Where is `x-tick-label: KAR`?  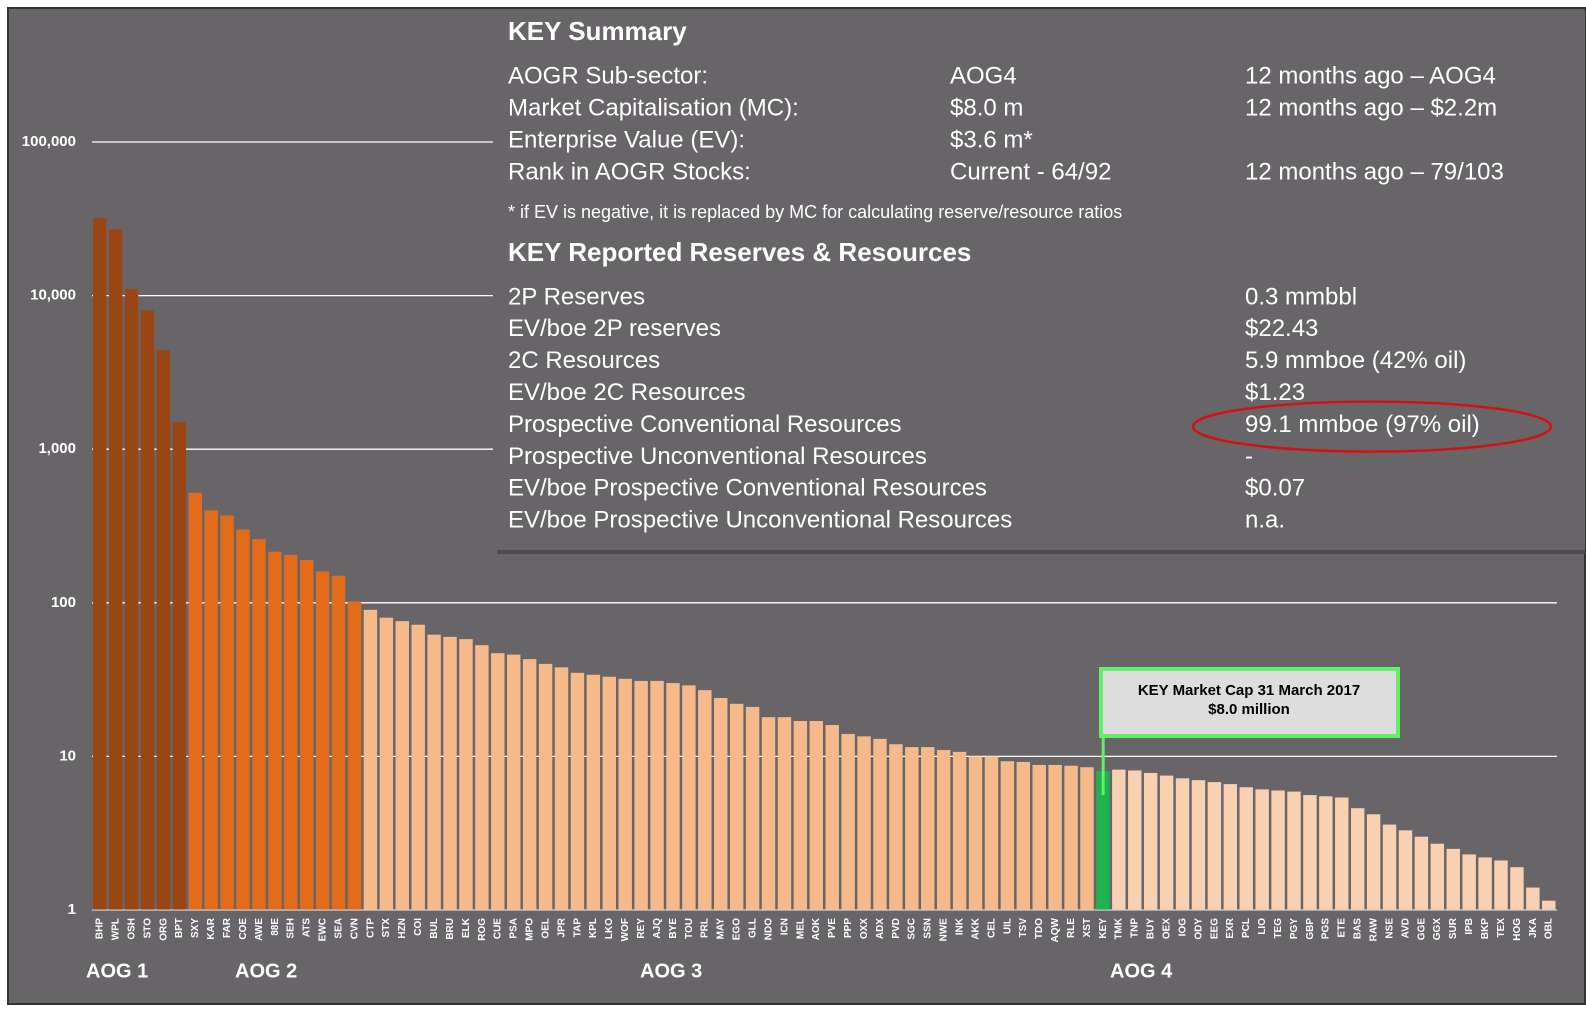 x-tick-label: KAR is located at coordinates (211, 928).